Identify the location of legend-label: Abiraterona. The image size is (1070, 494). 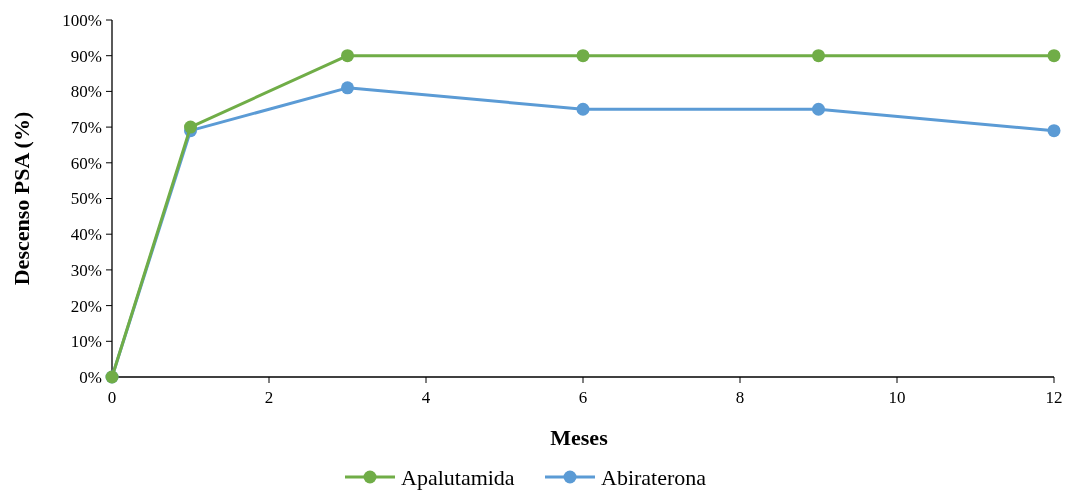
(654, 477).